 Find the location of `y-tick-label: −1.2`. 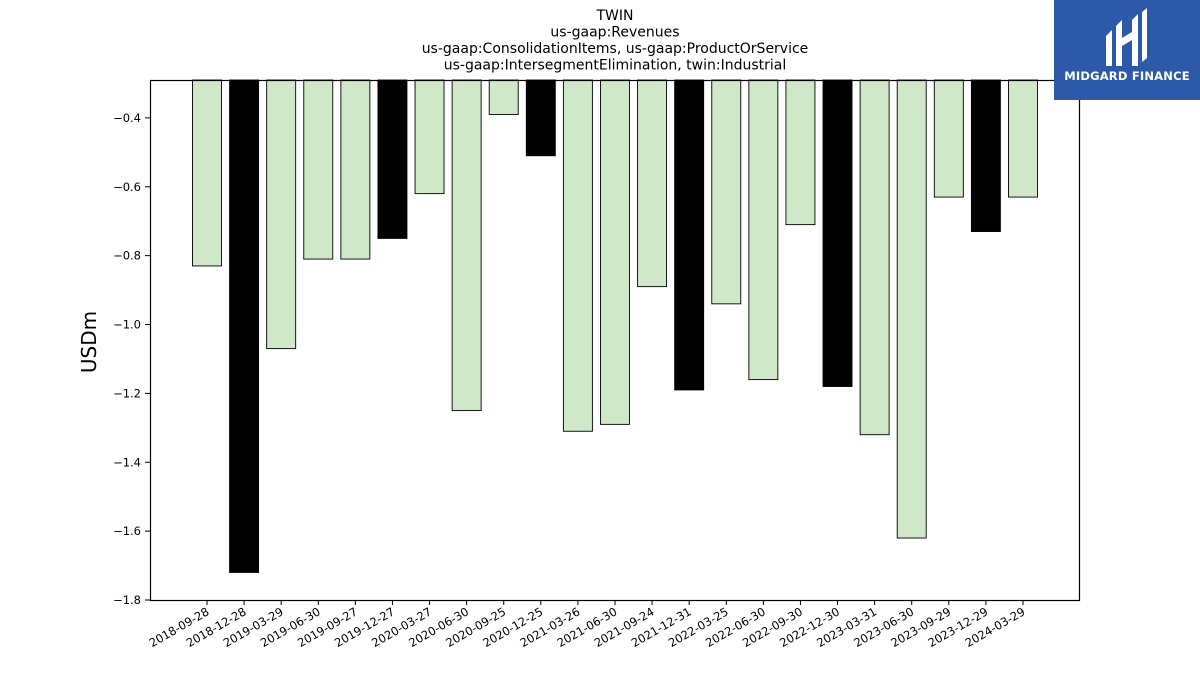

y-tick-label: −1.2 is located at coordinates (127, 393).